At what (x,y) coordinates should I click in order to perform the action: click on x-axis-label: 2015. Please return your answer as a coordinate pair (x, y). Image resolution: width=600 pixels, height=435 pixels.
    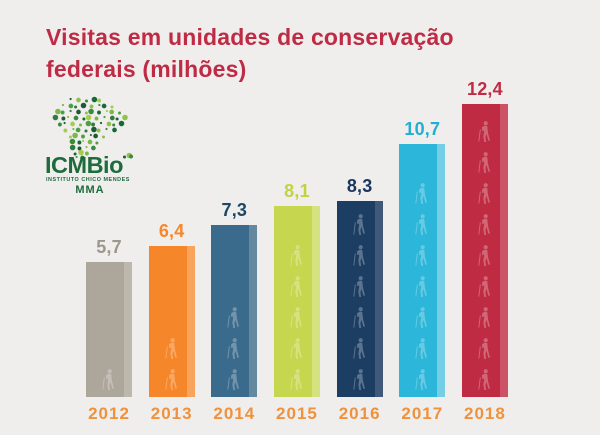
    Looking at the image, I should click on (297, 413).